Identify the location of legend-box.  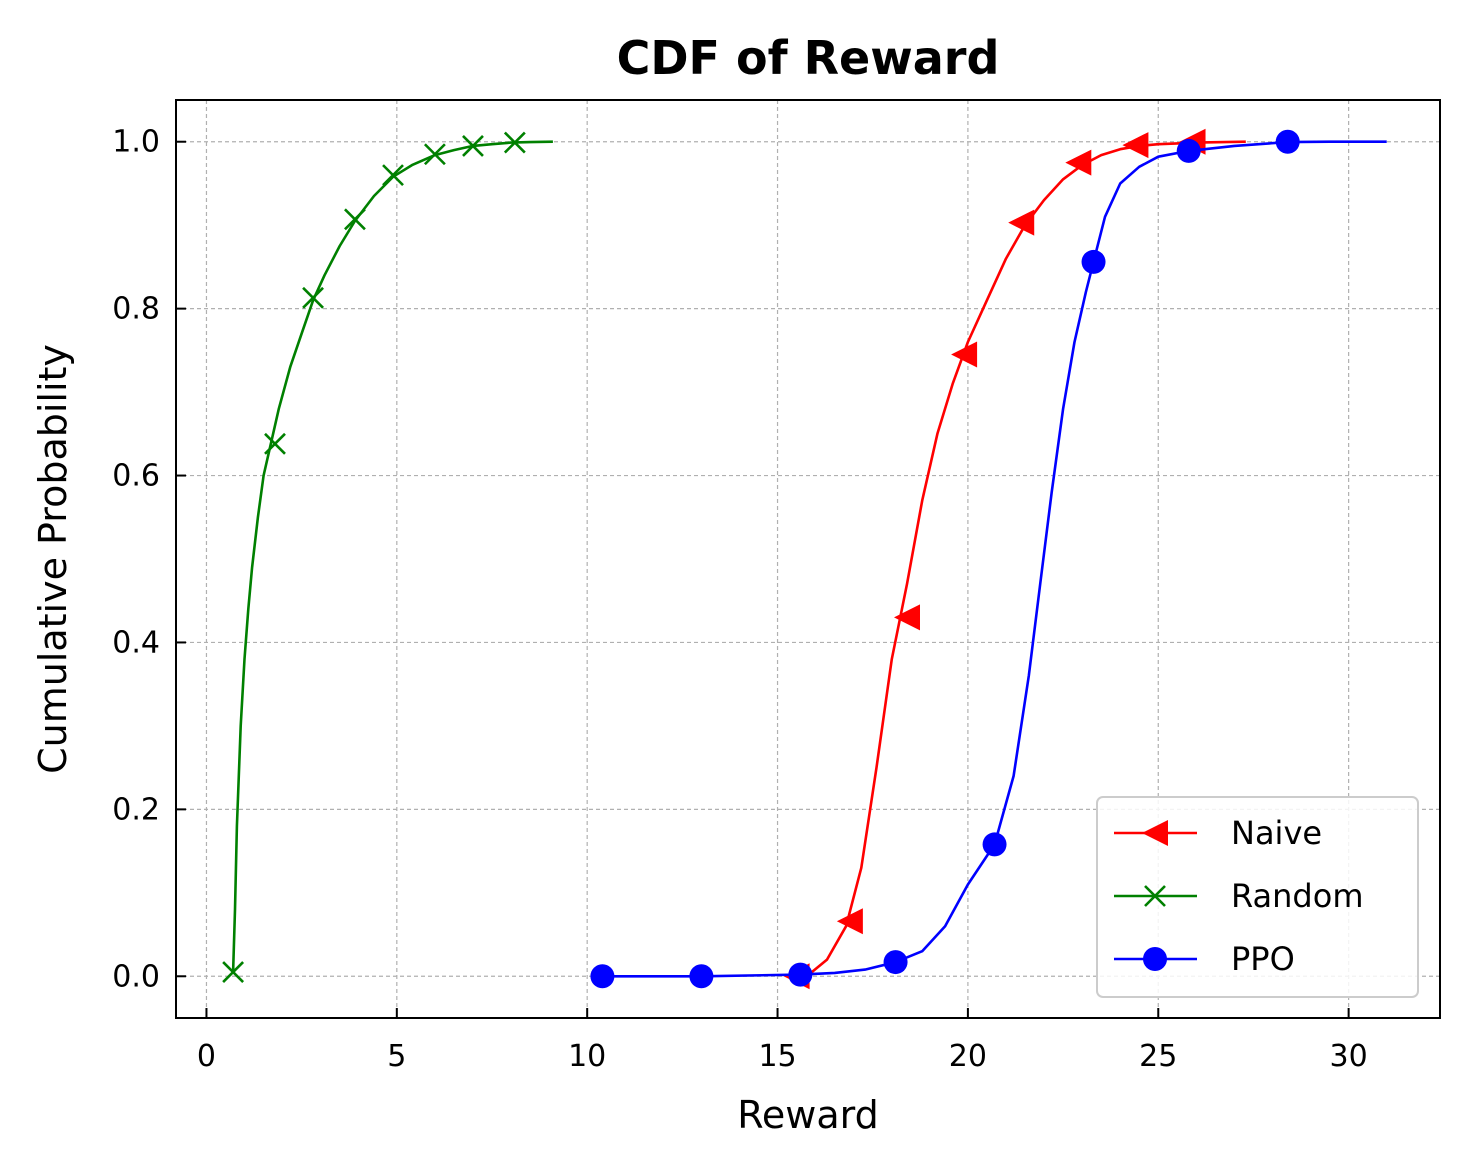
(1257, 897).